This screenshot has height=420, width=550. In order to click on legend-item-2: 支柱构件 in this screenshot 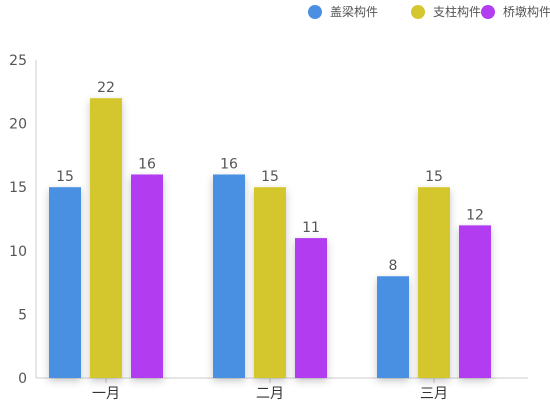, I will do `click(446, 11)`.